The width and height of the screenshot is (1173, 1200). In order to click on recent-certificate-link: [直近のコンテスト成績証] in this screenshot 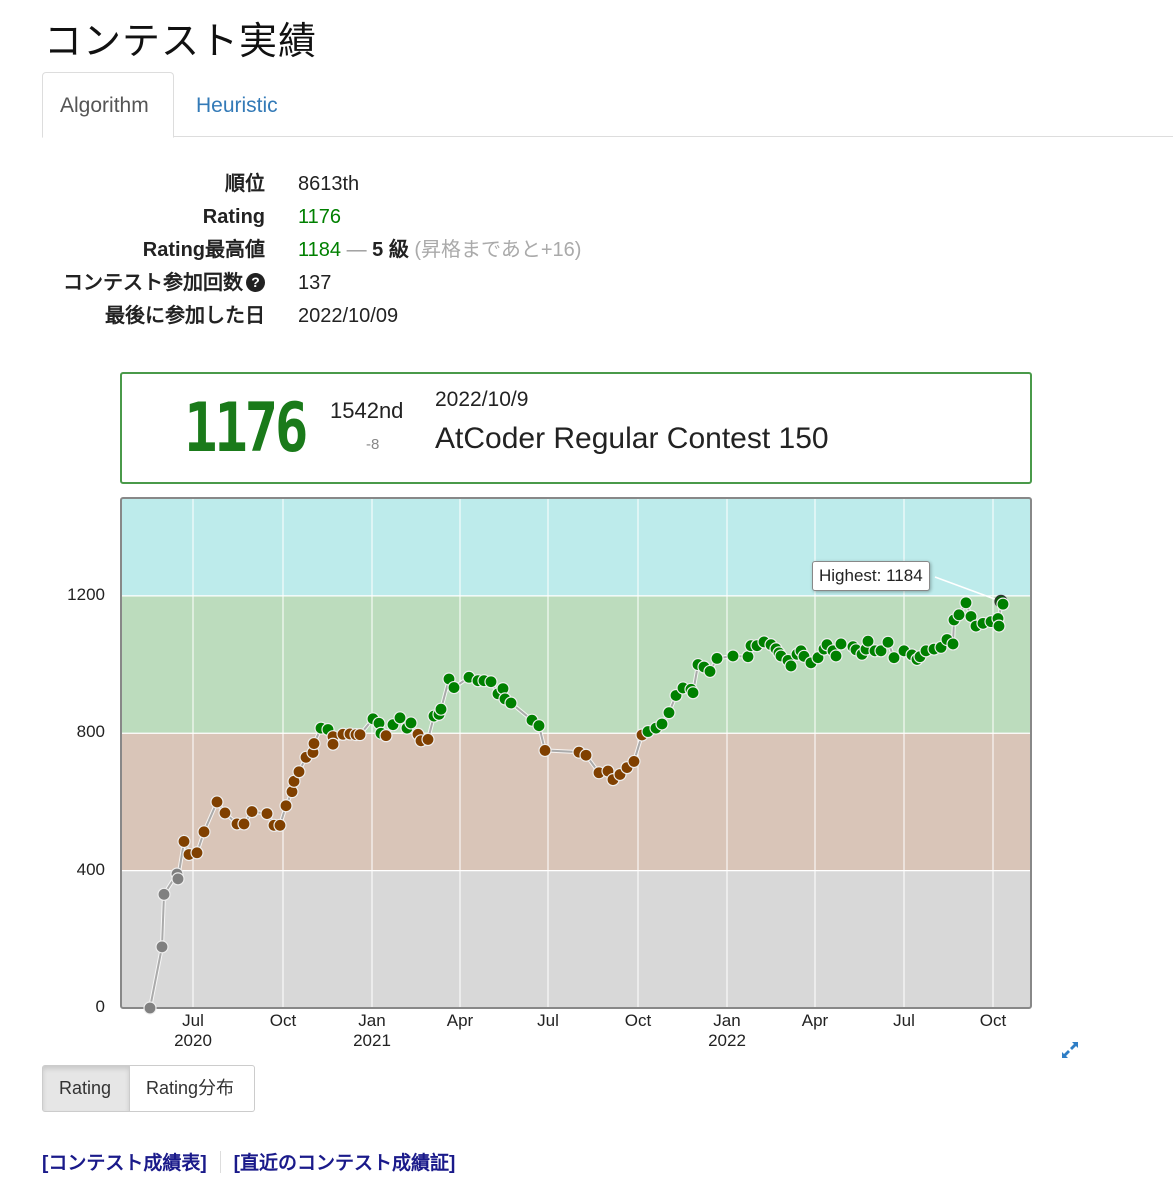, I will do `click(344, 1163)`.